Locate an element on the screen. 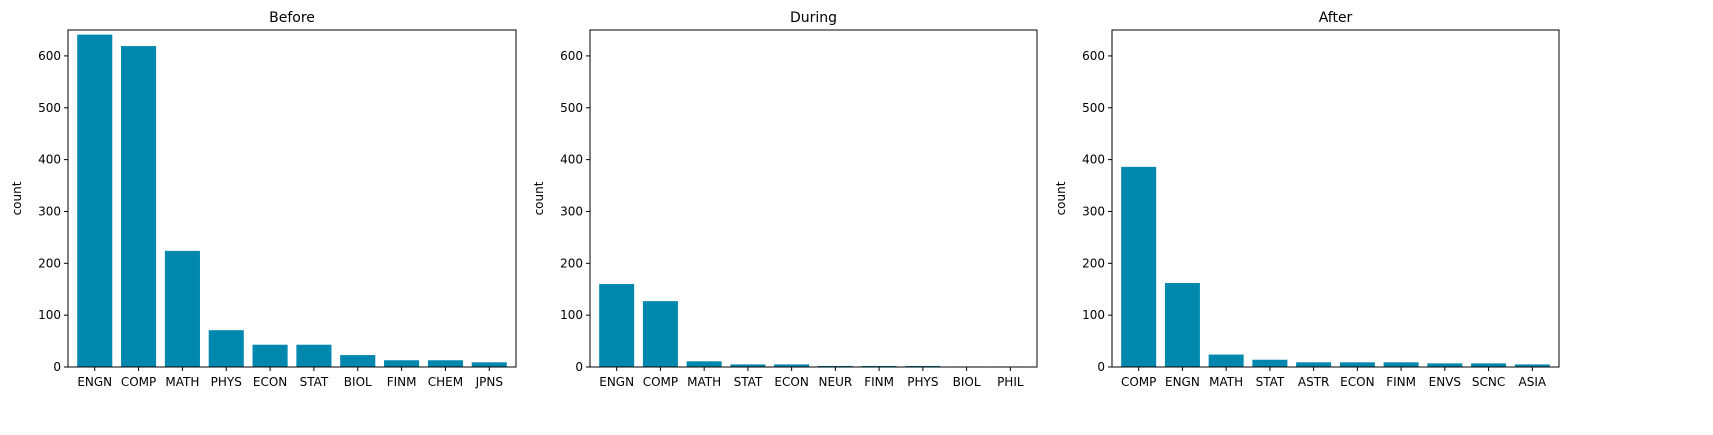 Image resolution: width=1713 pixels, height=435 pixels. bar-biol is located at coordinates (358, 361).